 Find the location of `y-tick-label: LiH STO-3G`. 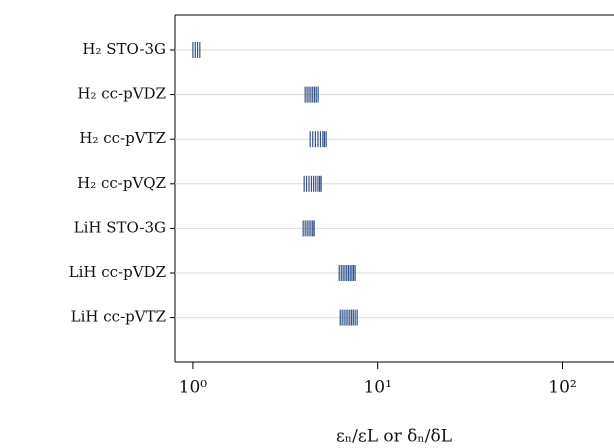

y-tick-label: LiH STO-3G is located at coordinates (120, 227).